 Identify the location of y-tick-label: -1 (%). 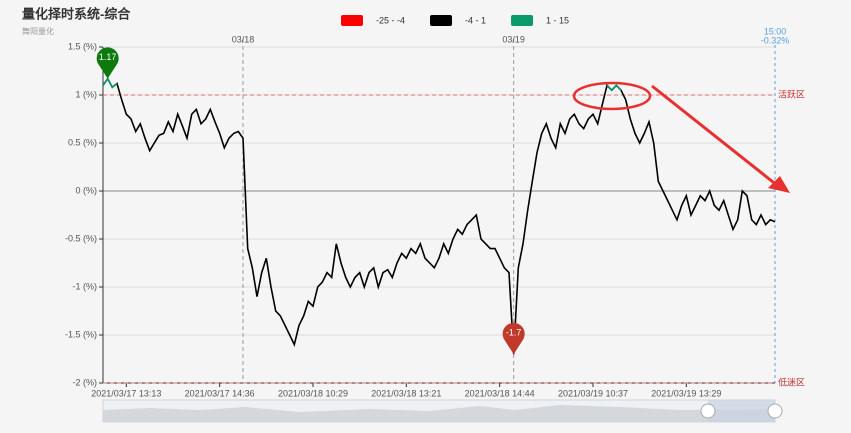
(85, 286).